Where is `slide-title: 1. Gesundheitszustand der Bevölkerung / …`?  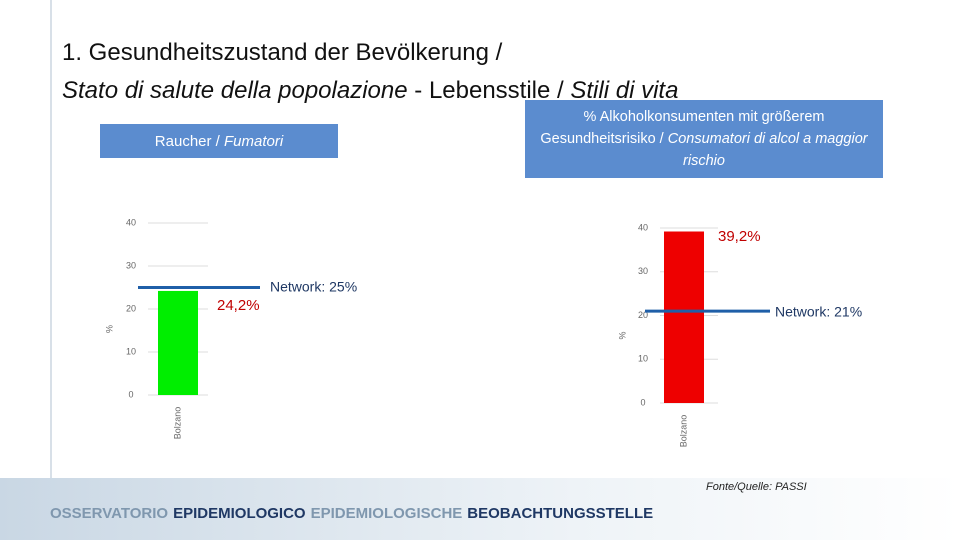
slide-title: 1. Gesundheitszustand der Bevölkerung / … is located at coordinates (370, 72).